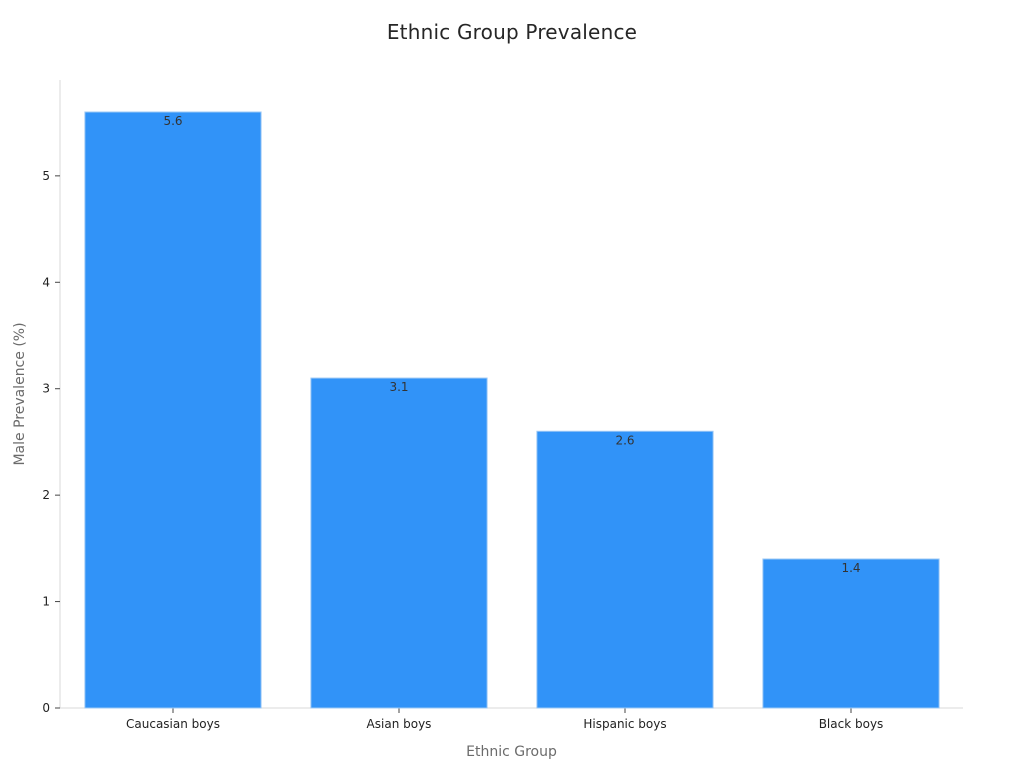  Describe the element at coordinates (46, 176) in the screenshot. I see `y-tick-label: 5` at that location.